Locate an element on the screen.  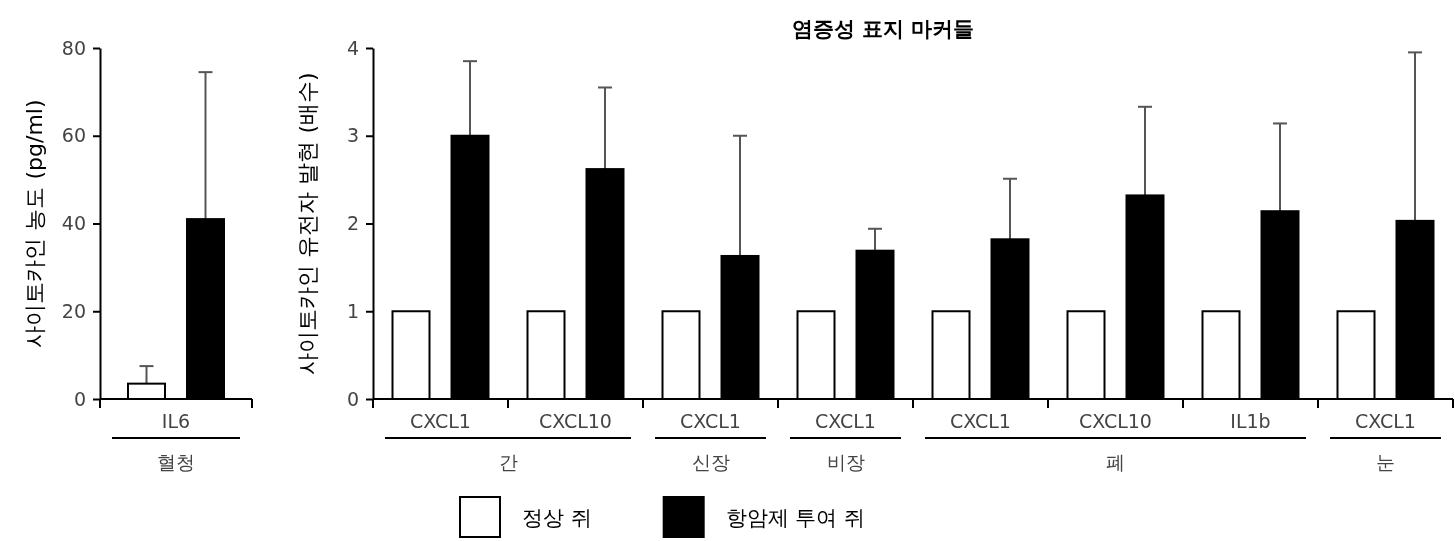
legend-label: 정상 쥐 is located at coordinates (557, 518).